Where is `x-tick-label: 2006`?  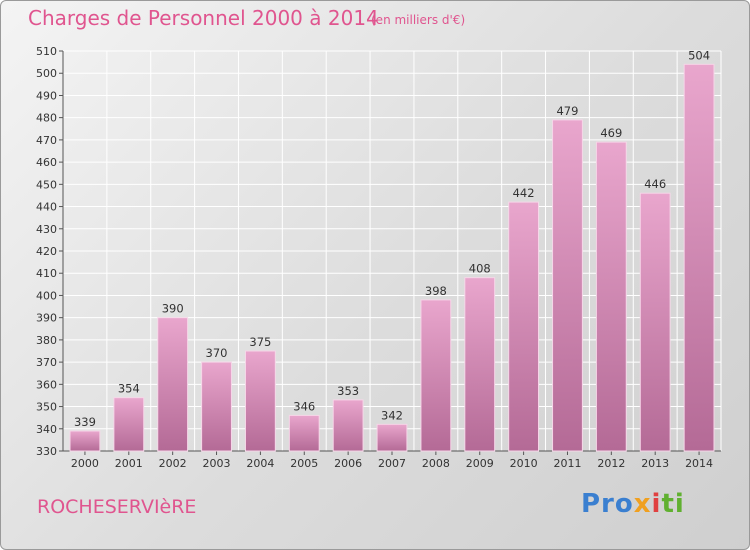 x-tick-label: 2006 is located at coordinates (348, 463).